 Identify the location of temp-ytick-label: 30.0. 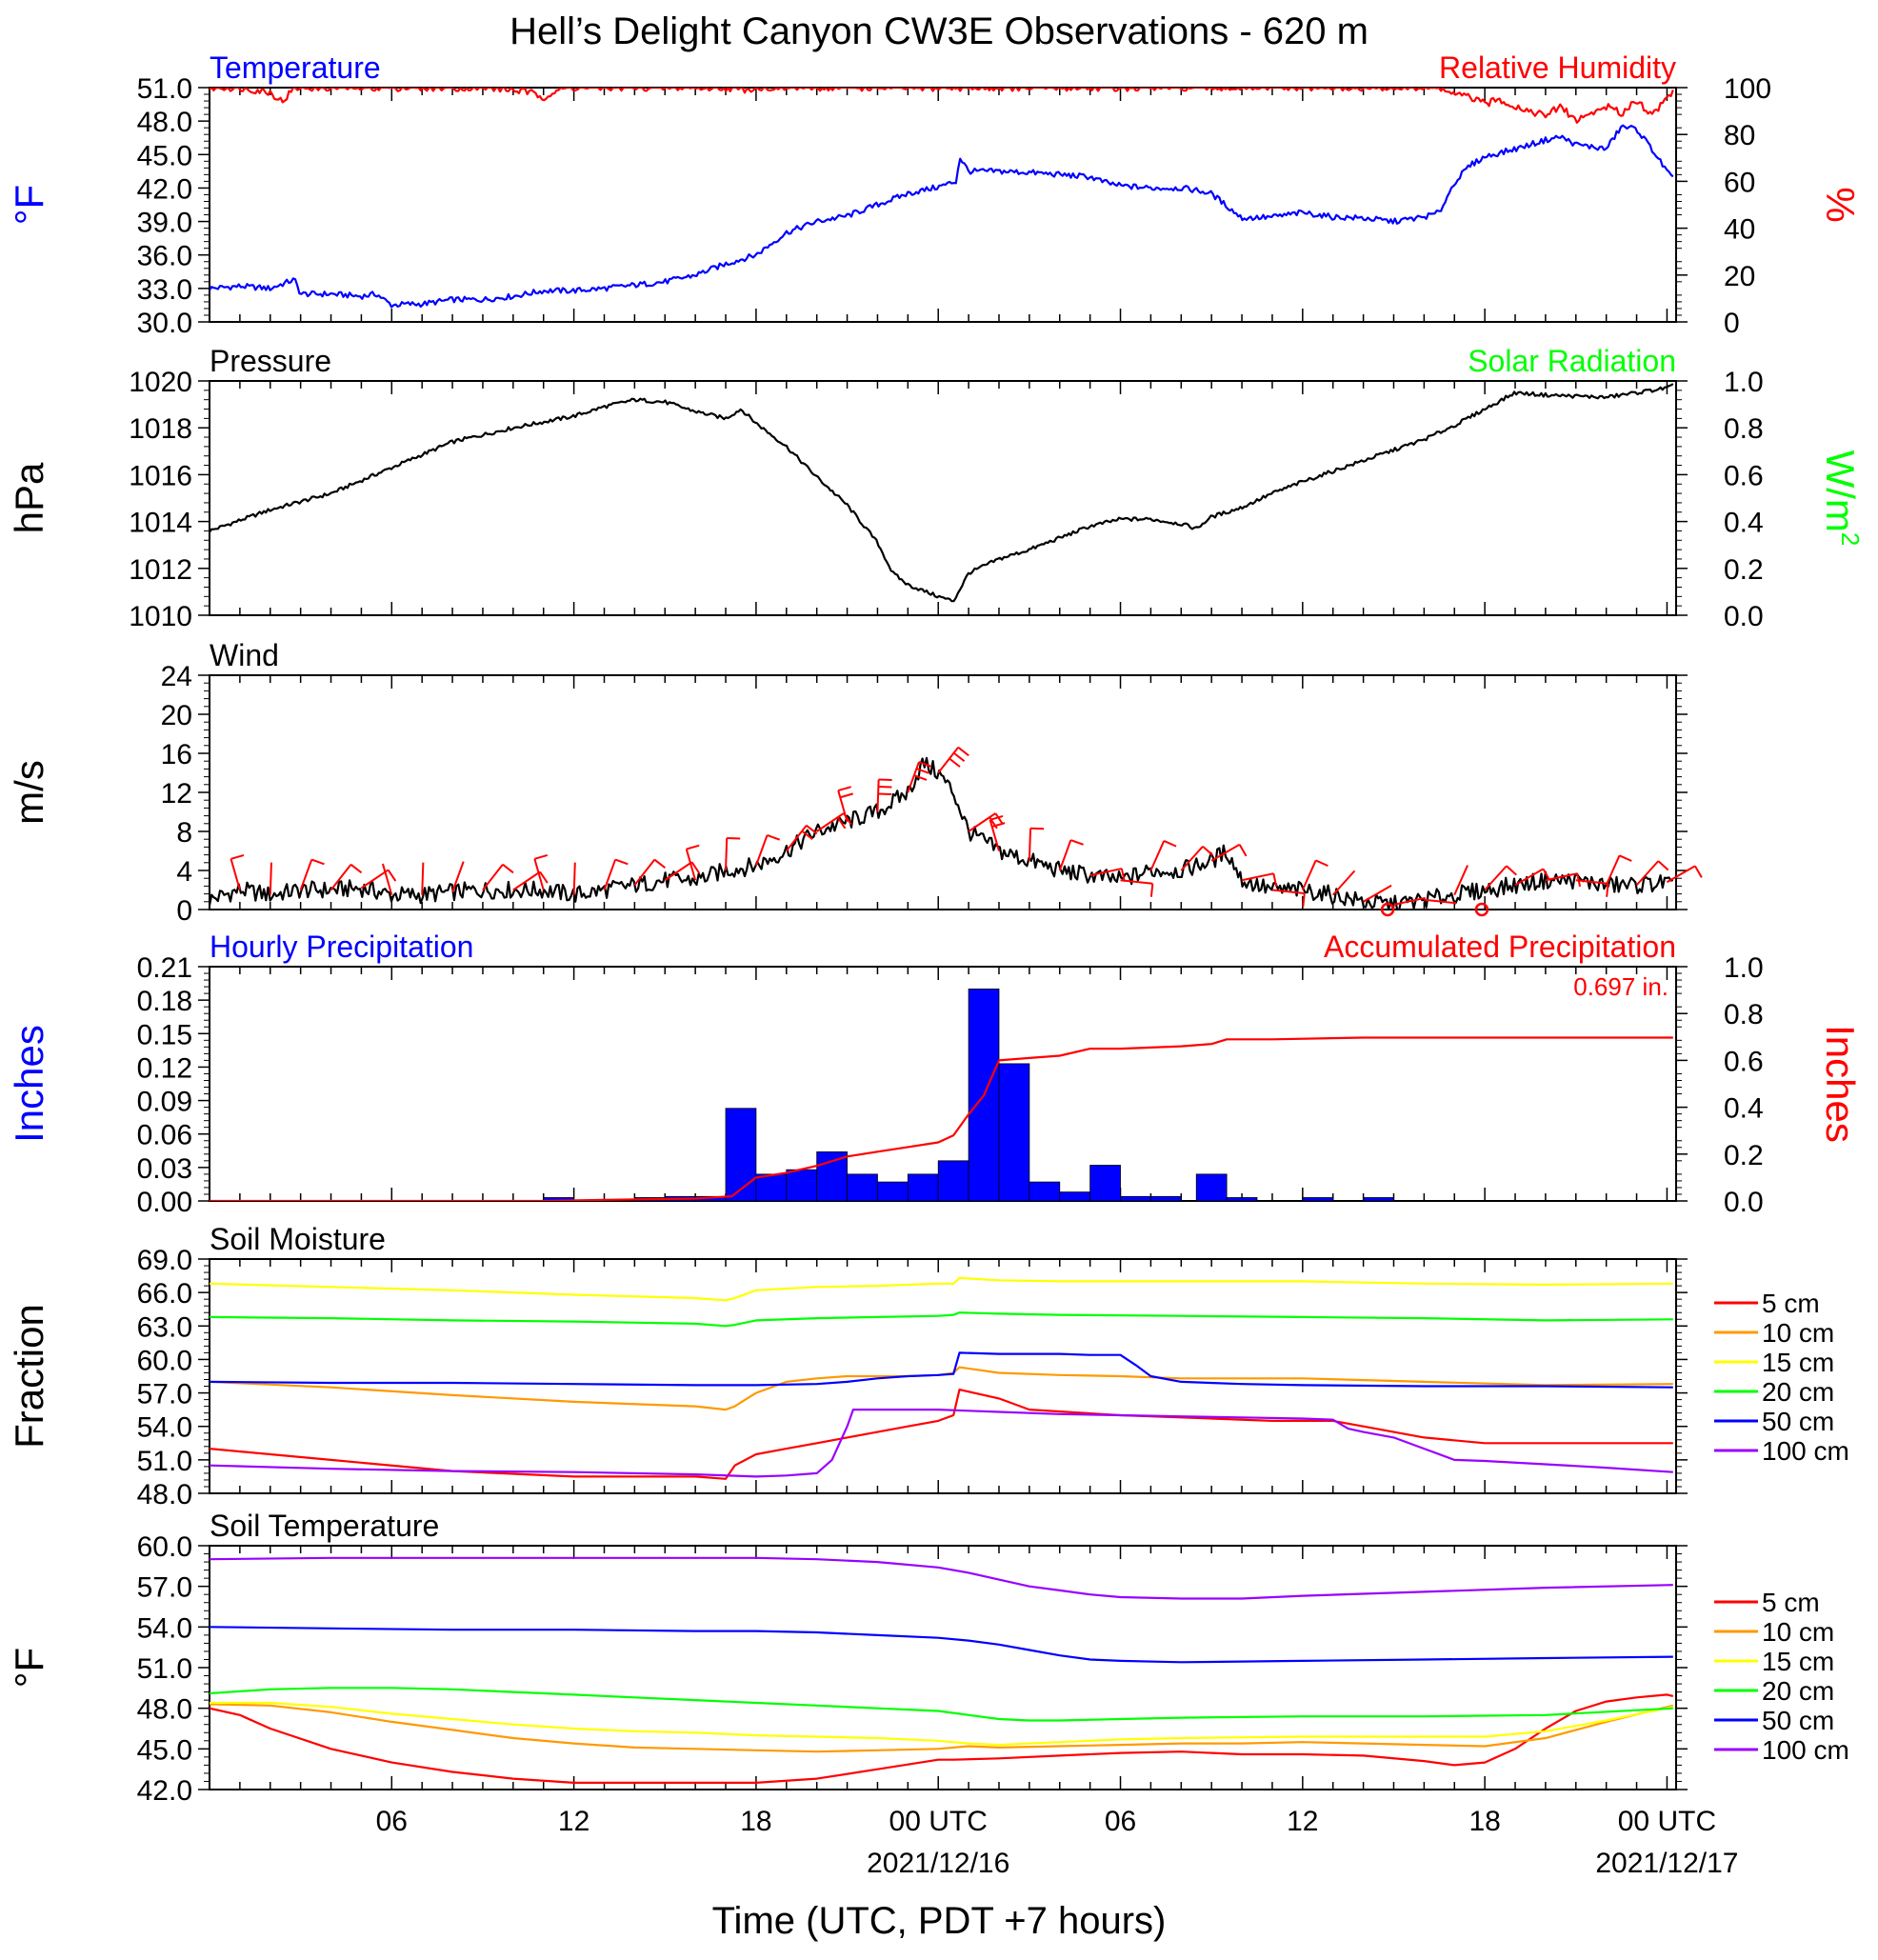
(164, 323).